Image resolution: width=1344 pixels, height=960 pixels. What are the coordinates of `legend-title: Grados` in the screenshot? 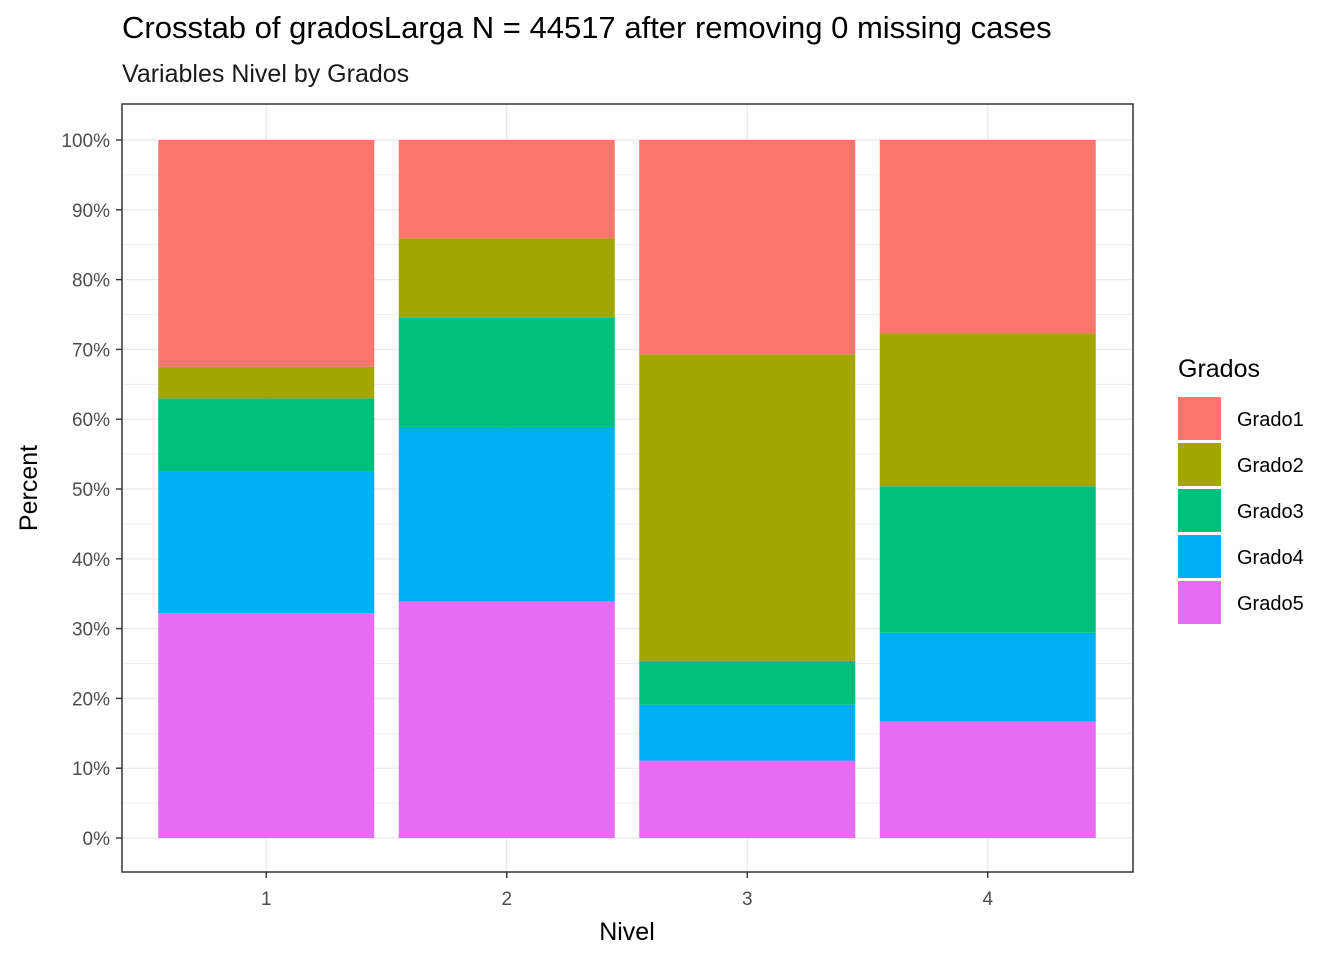 It's located at (1219, 369).